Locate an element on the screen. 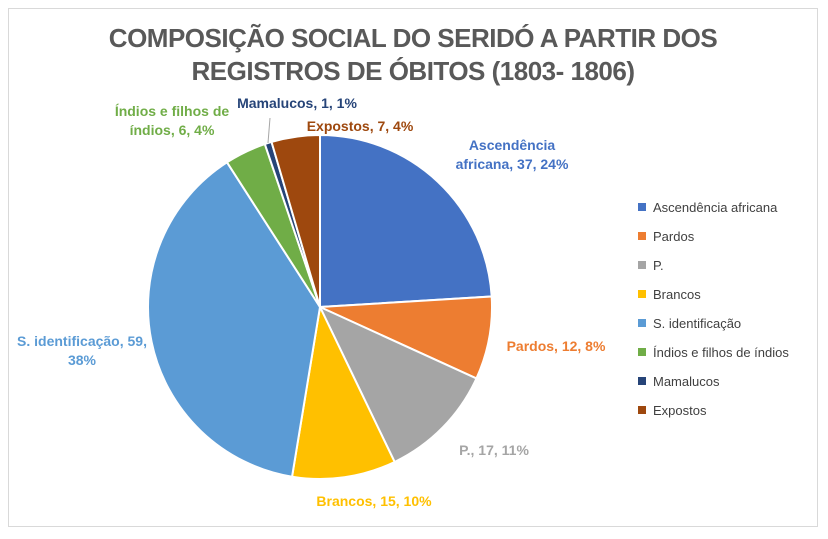  leader-line is located at coordinates (269, 130).